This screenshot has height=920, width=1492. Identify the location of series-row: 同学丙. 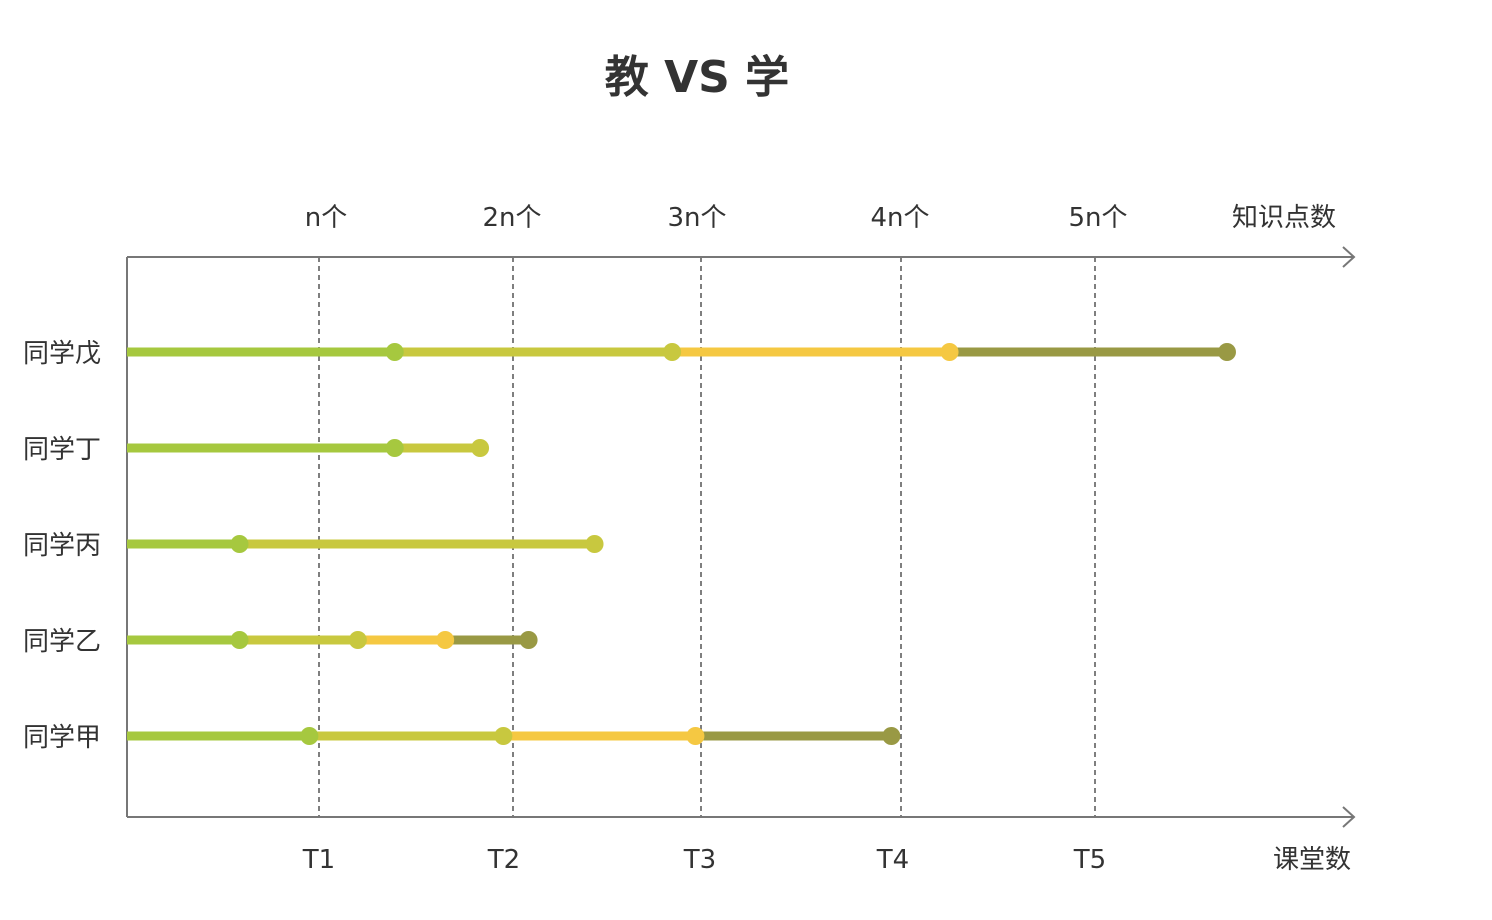
(313, 546).